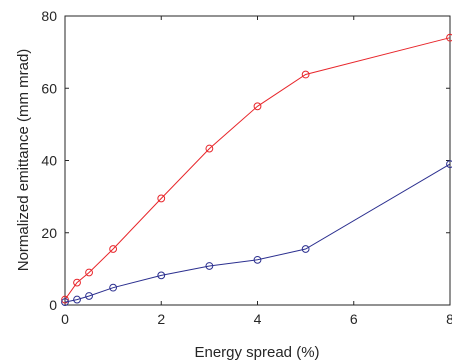 The image size is (452, 360). What do you see at coordinates (449, 319) in the screenshot?
I see `x-tick-label: 8` at bounding box center [449, 319].